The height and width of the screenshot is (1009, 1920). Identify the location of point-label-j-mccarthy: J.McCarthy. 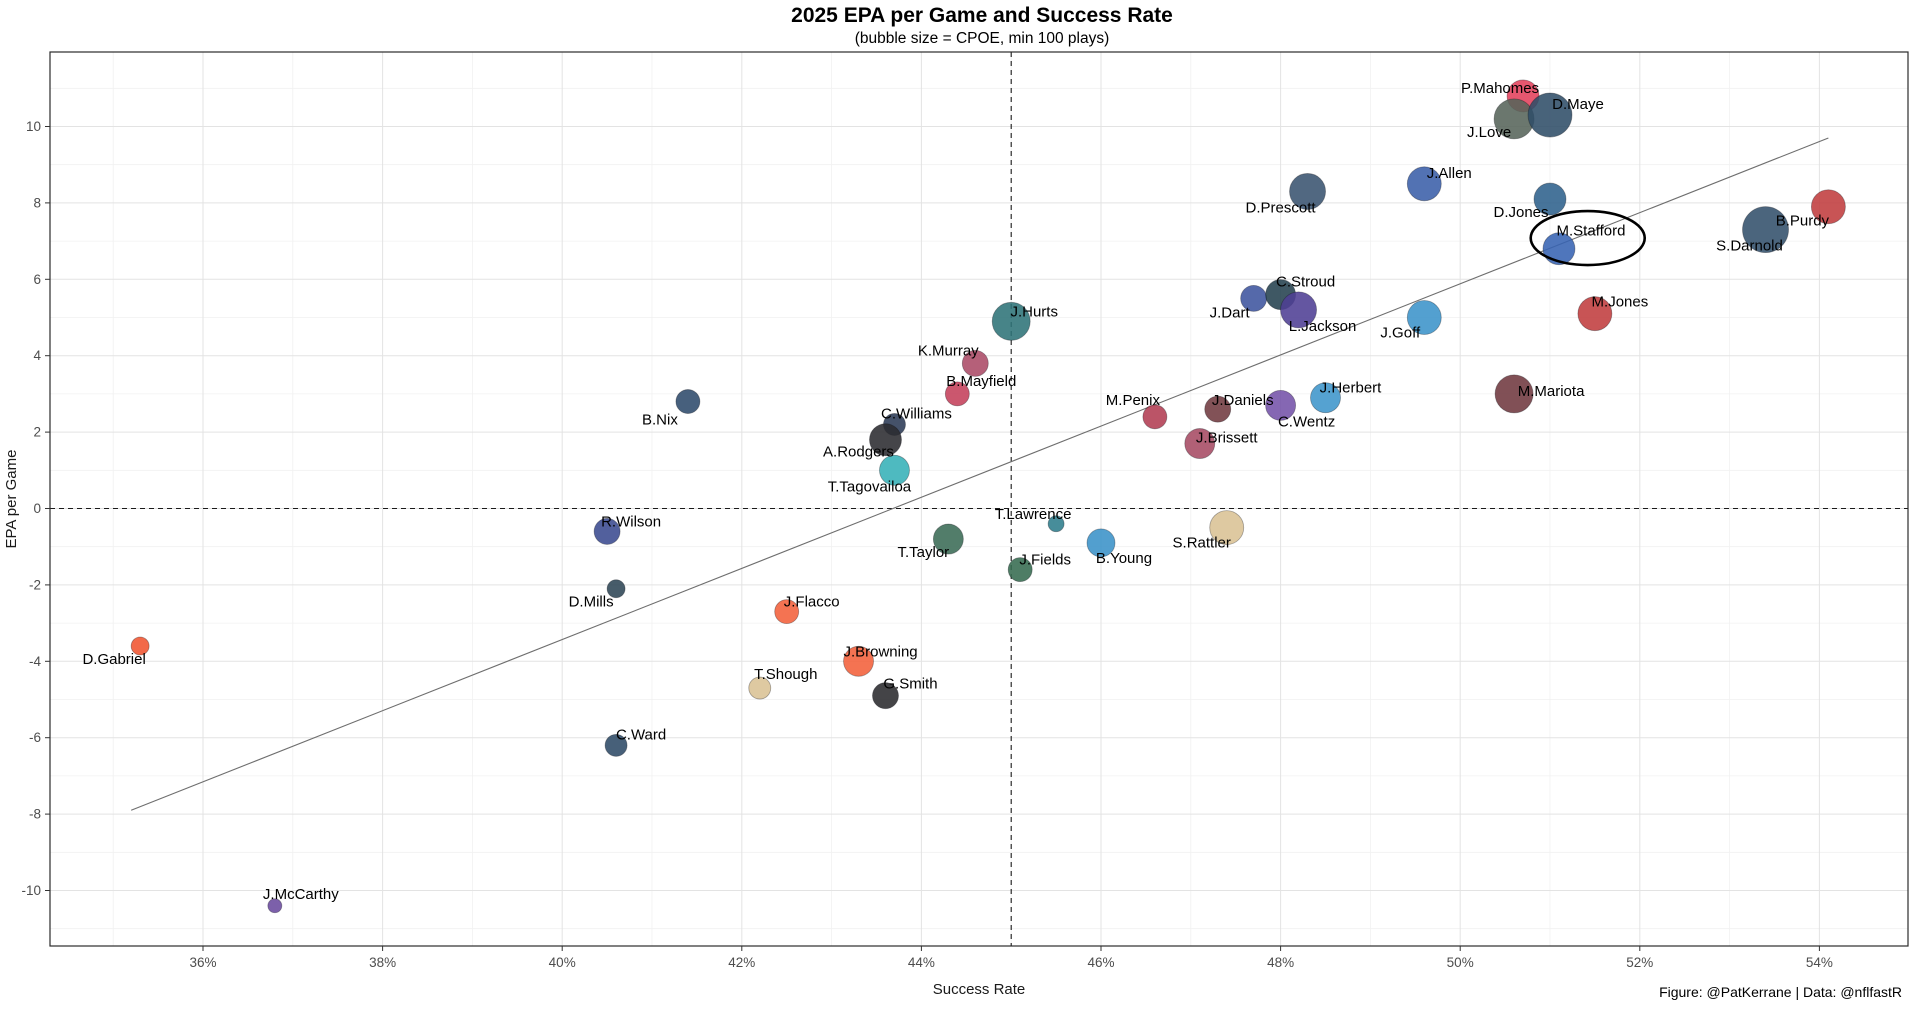
(301, 894).